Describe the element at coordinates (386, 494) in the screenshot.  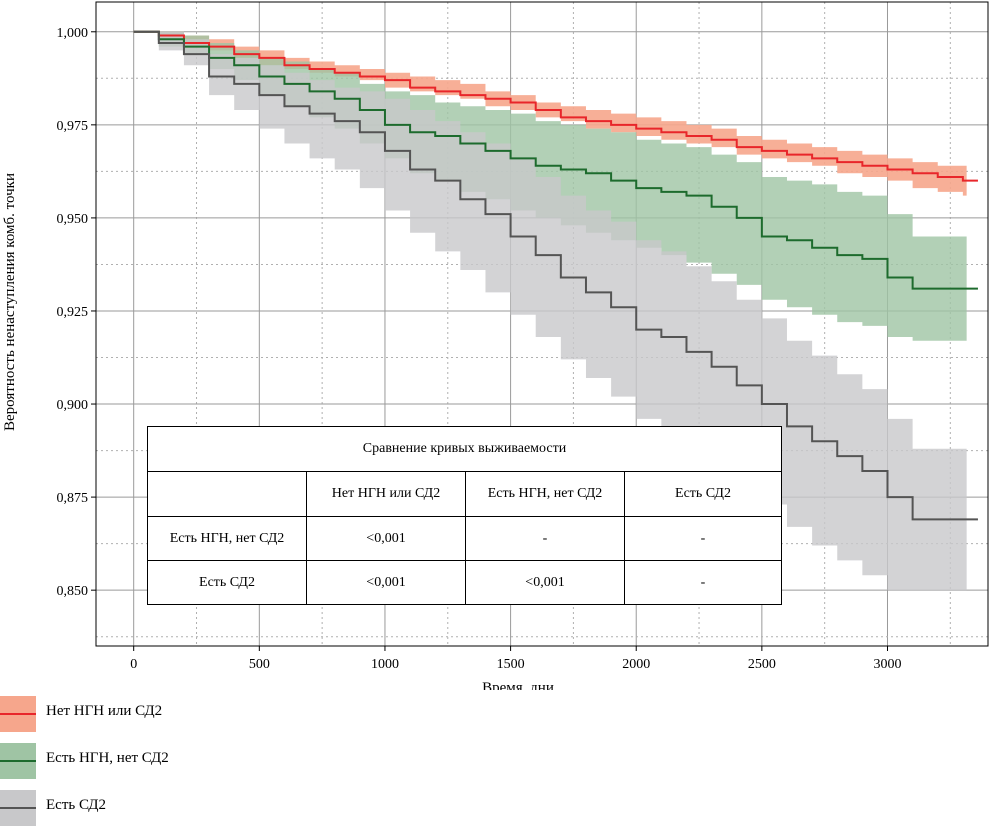
I see `table-header-cell: Нет НГН или СД2` at that location.